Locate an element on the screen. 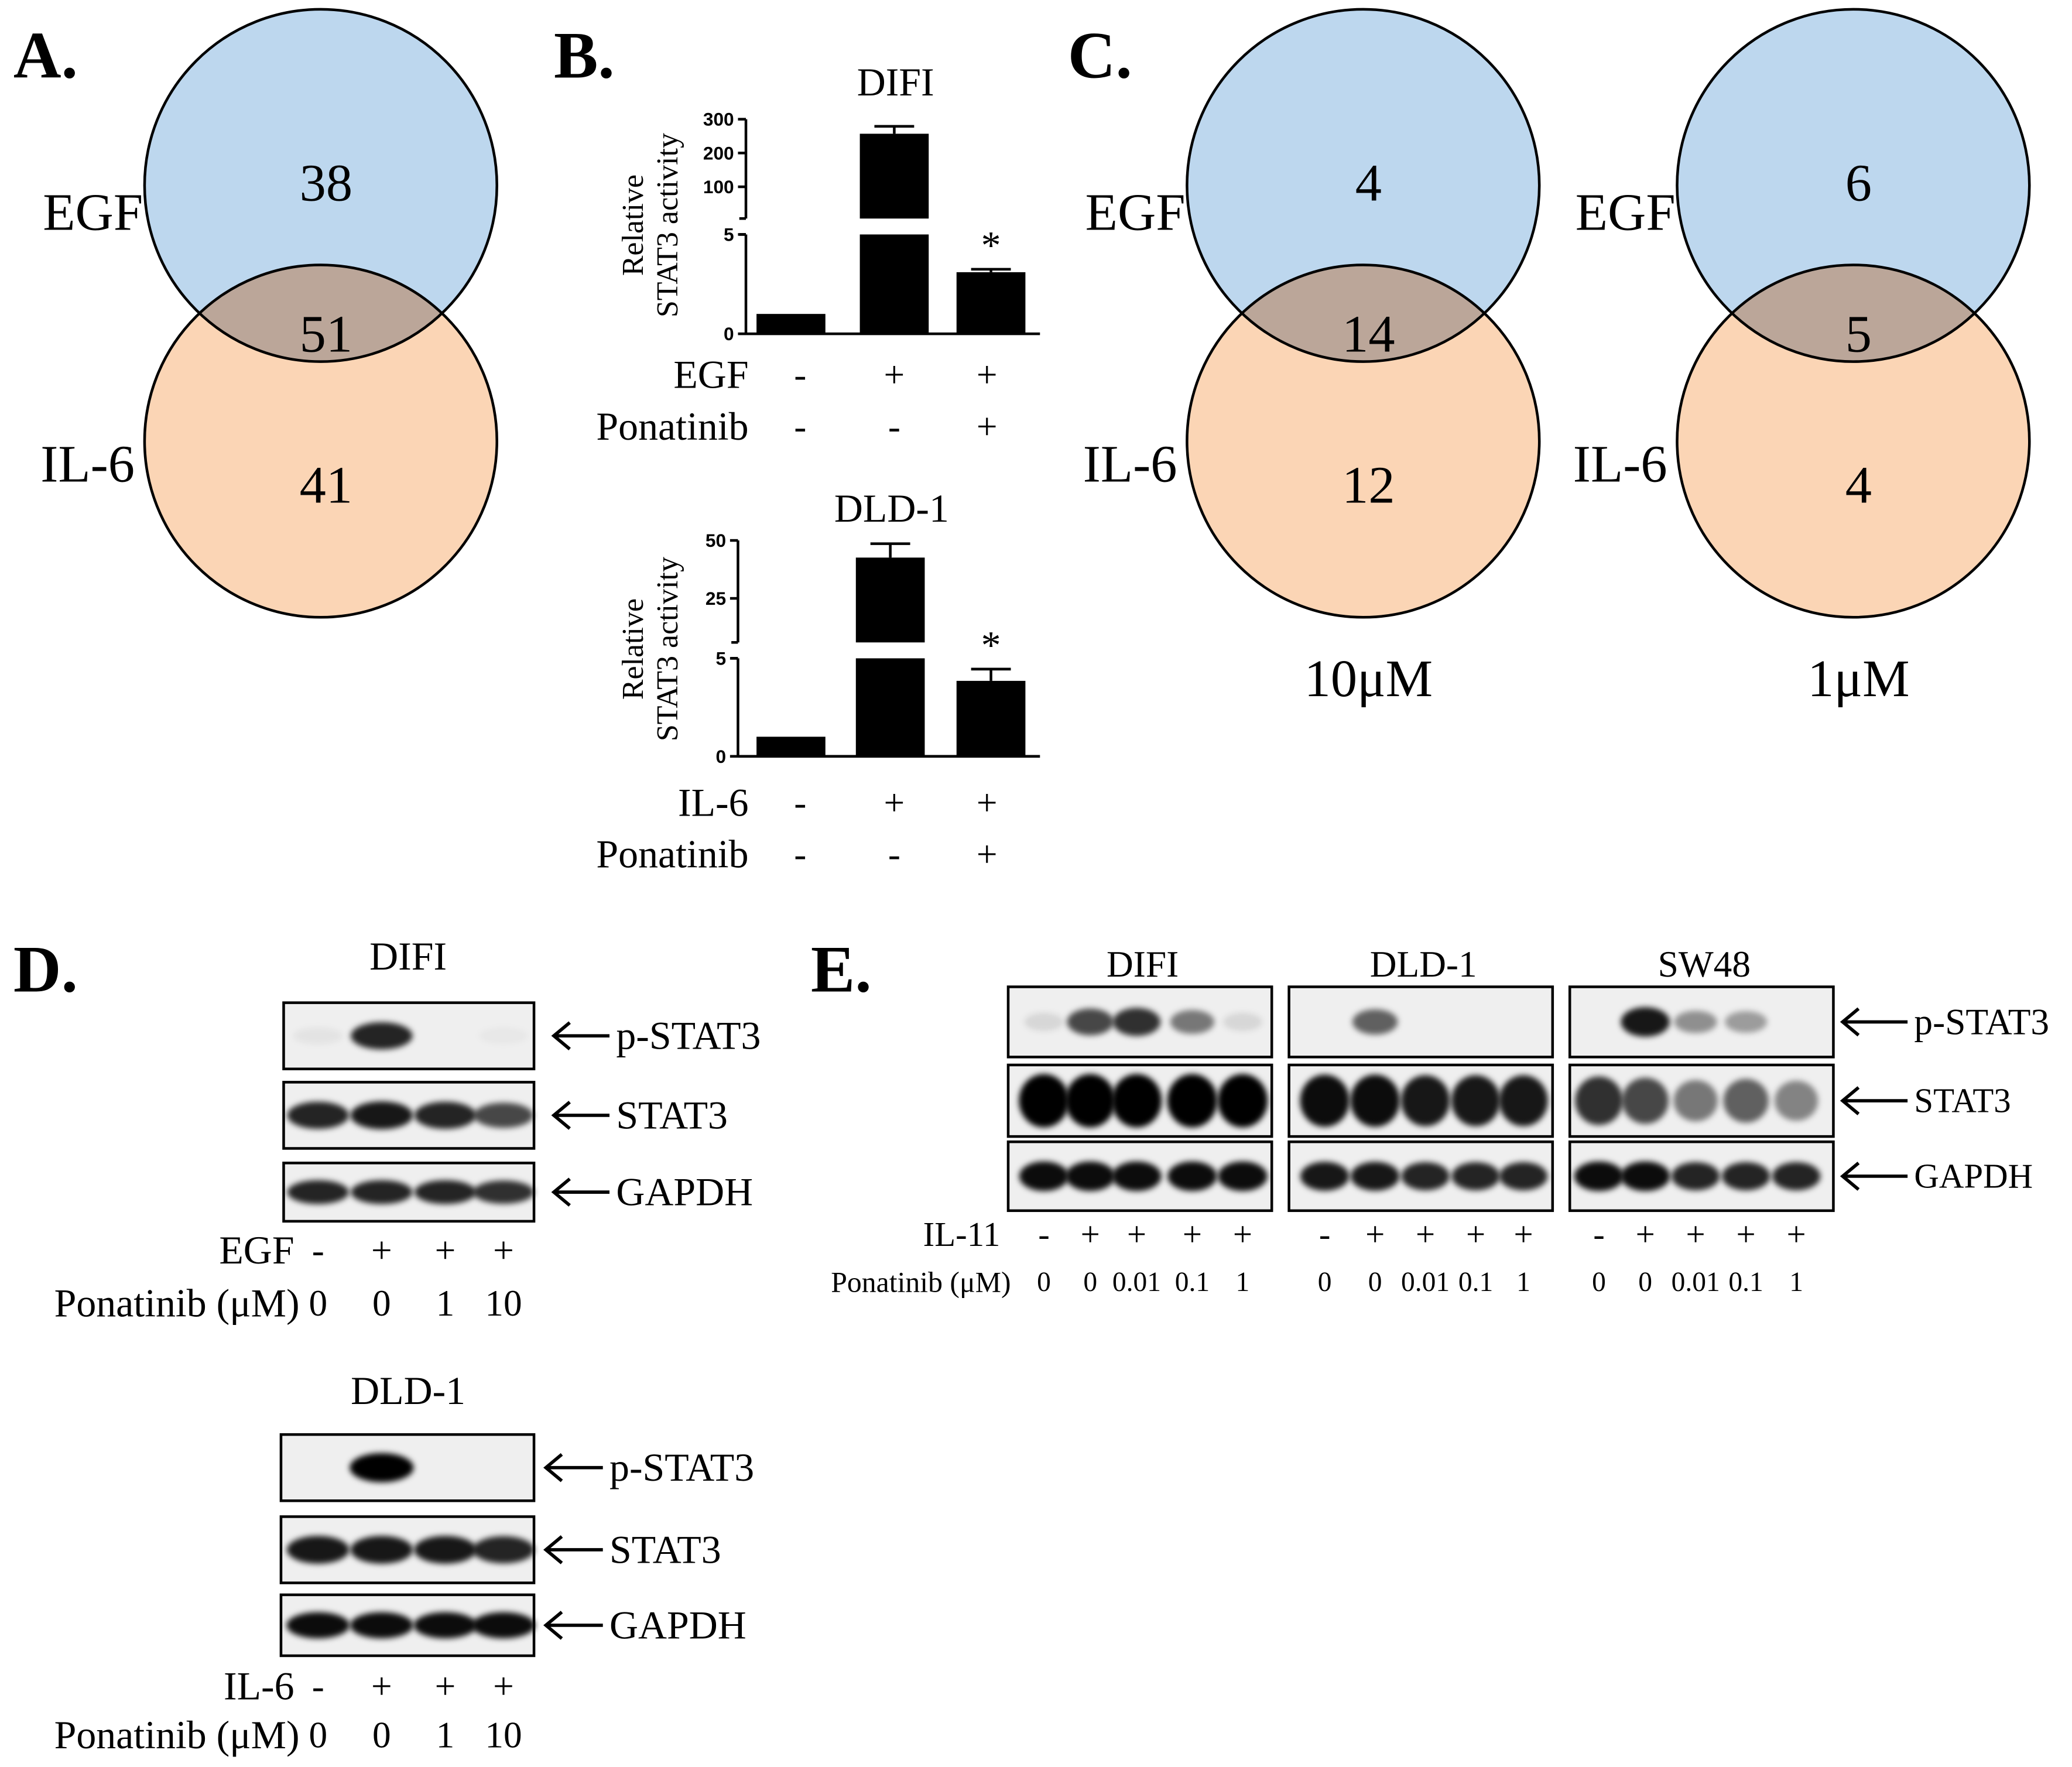 Image resolution: width=2072 pixels, height=1767 pixels. panel-label: A. is located at coordinates (46, 56).